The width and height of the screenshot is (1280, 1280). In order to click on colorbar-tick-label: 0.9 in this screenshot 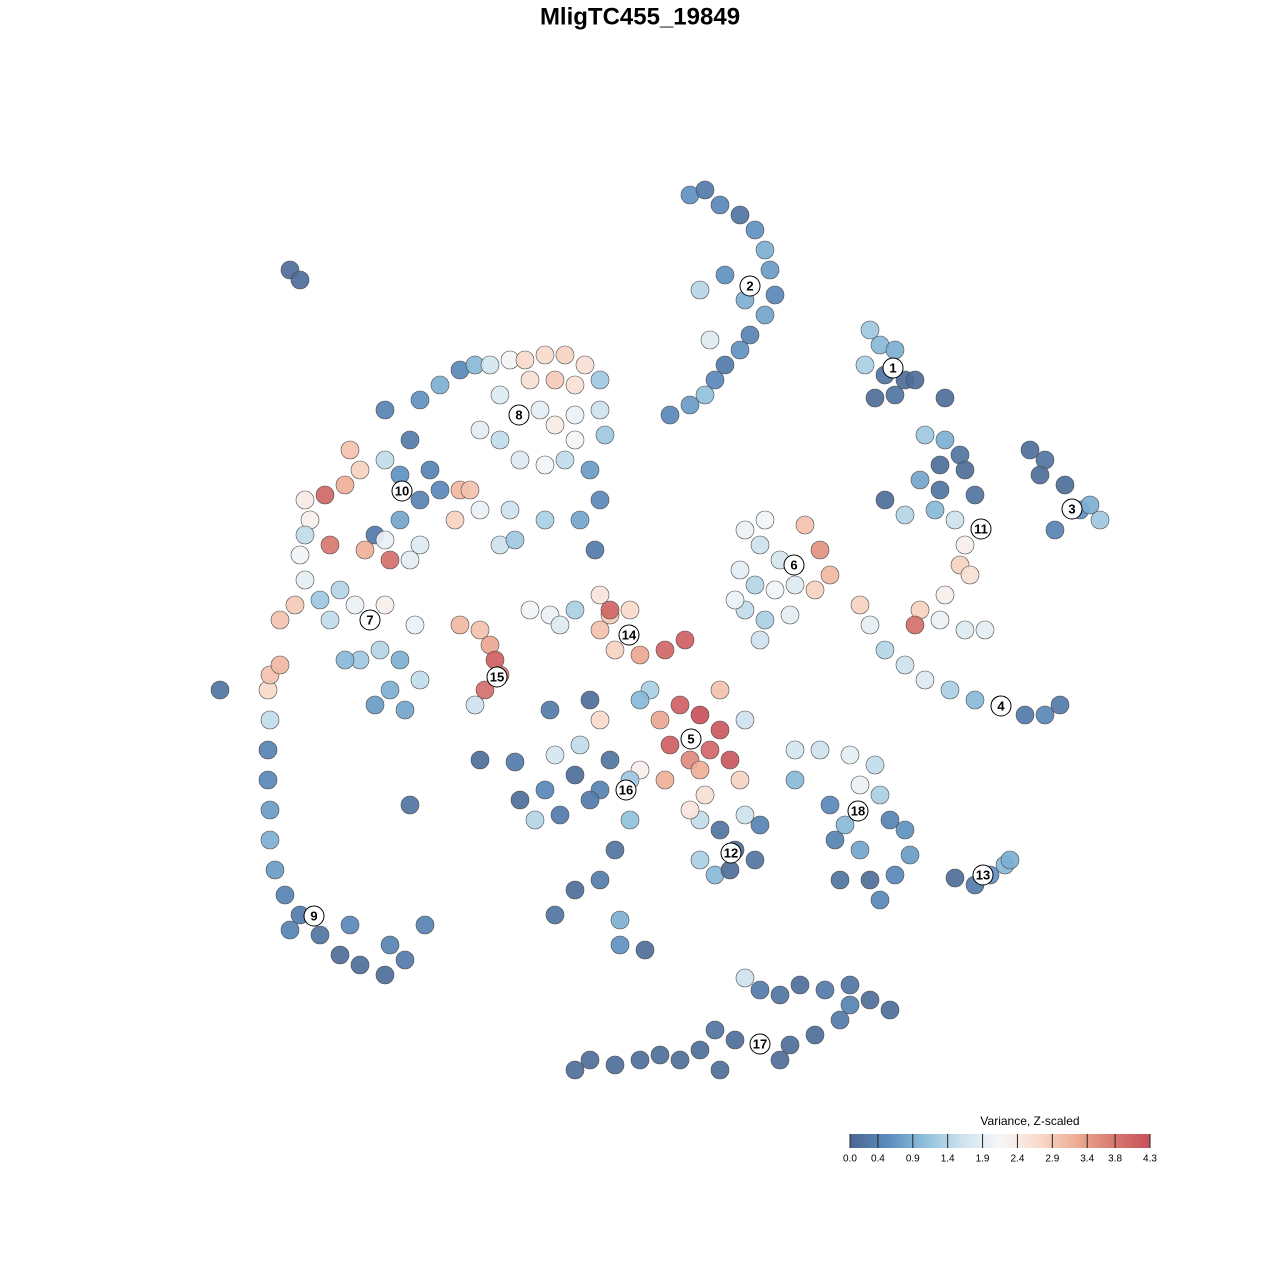, I will do `click(913, 1159)`.